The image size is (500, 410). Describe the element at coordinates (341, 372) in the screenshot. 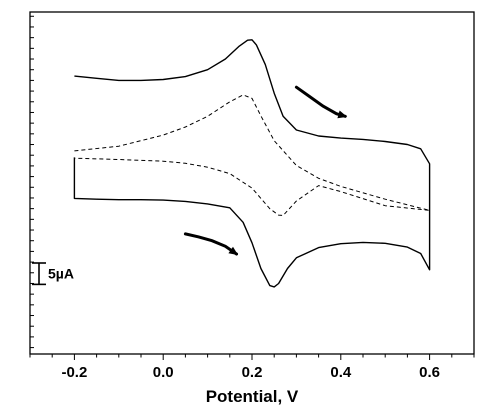

I see `x-tick-label: 0.4` at that location.